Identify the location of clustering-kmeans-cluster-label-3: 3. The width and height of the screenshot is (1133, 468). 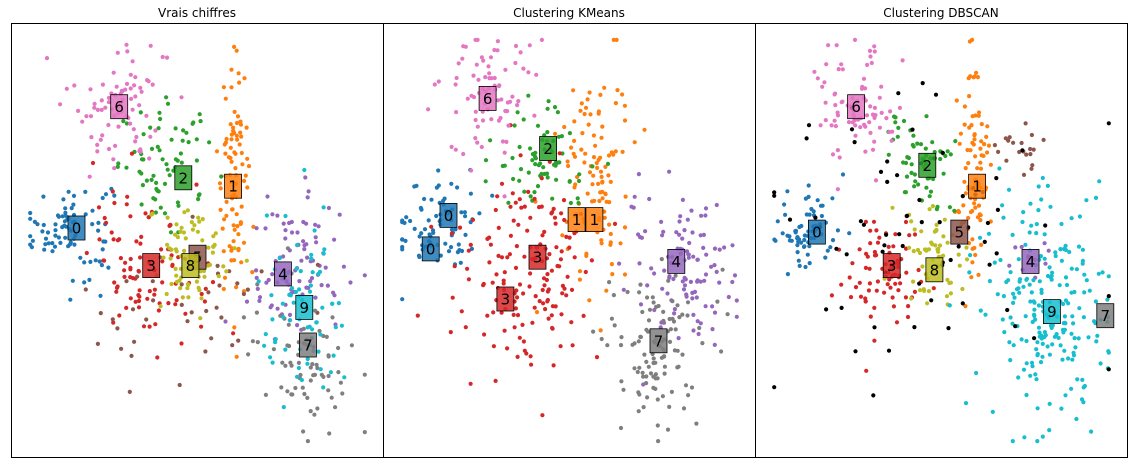
(538, 258).